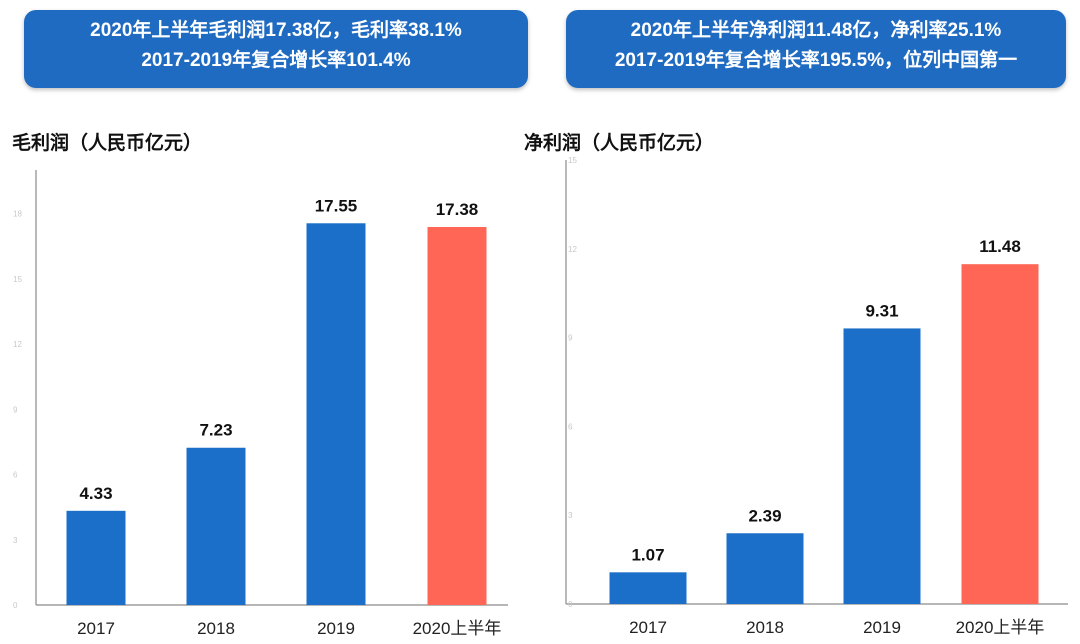 This screenshot has height=644, width=1080. What do you see at coordinates (457, 209) in the screenshot?
I see `data-label: 17.38` at bounding box center [457, 209].